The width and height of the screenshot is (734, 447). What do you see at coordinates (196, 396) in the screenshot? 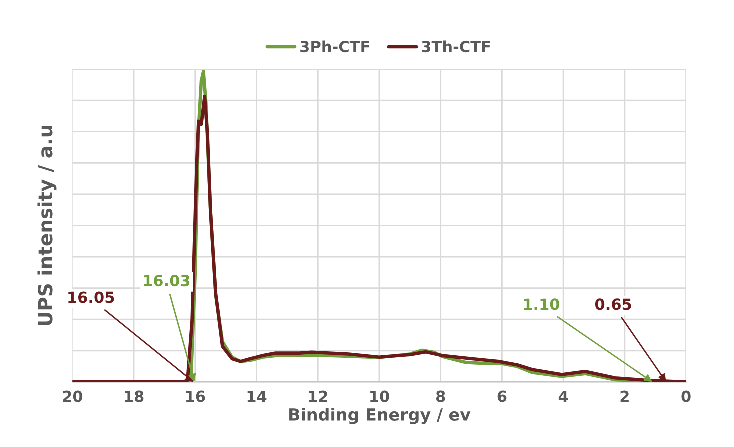
I see `x-tick-label: 16` at bounding box center [196, 396].